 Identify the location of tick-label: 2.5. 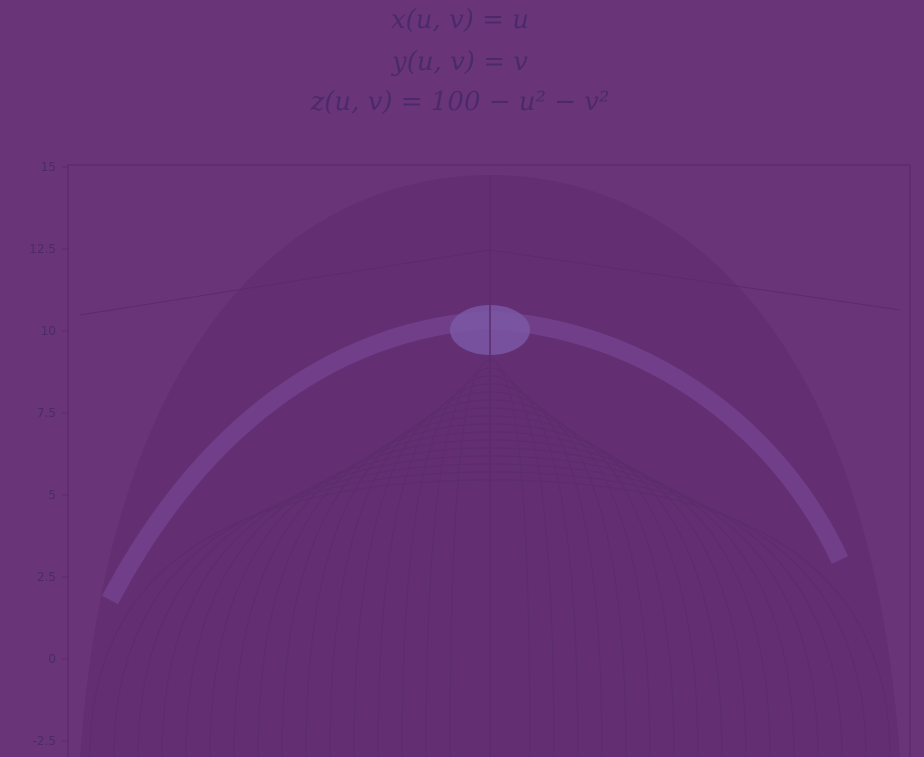
(46, 577).